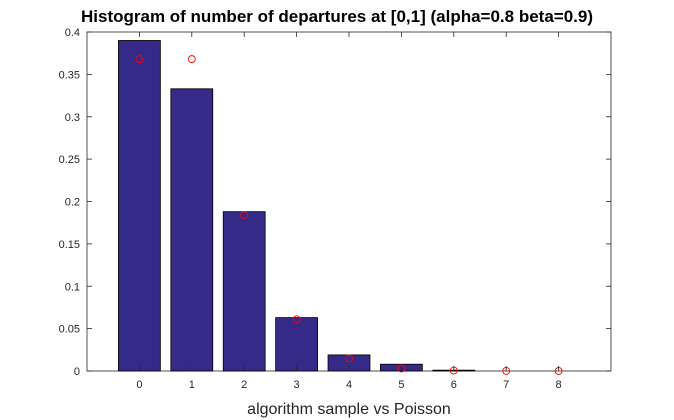  Describe the element at coordinates (401, 385) in the screenshot. I see `x-tick-label: 5` at that location.